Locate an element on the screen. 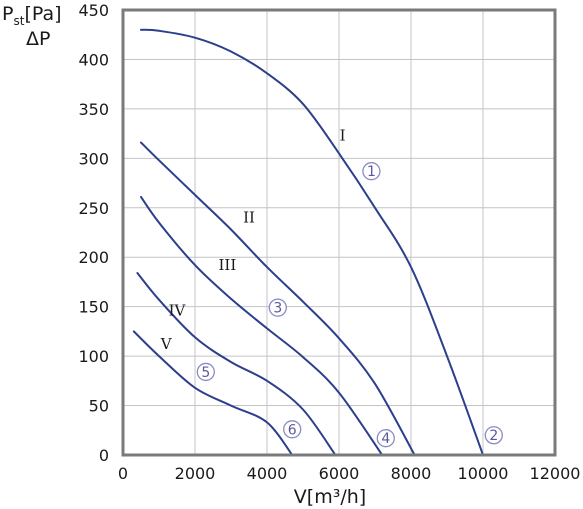 This screenshot has width=583, height=509. marker-label: 2 is located at coordinates (493, 436).